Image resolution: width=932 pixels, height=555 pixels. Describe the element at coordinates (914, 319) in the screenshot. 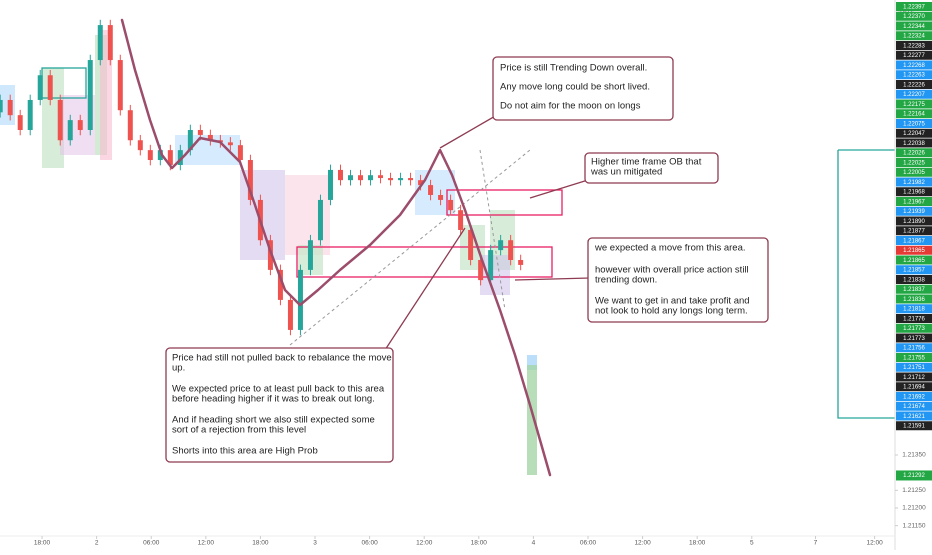

I see `price-tag-label: 1.21776` at that location.